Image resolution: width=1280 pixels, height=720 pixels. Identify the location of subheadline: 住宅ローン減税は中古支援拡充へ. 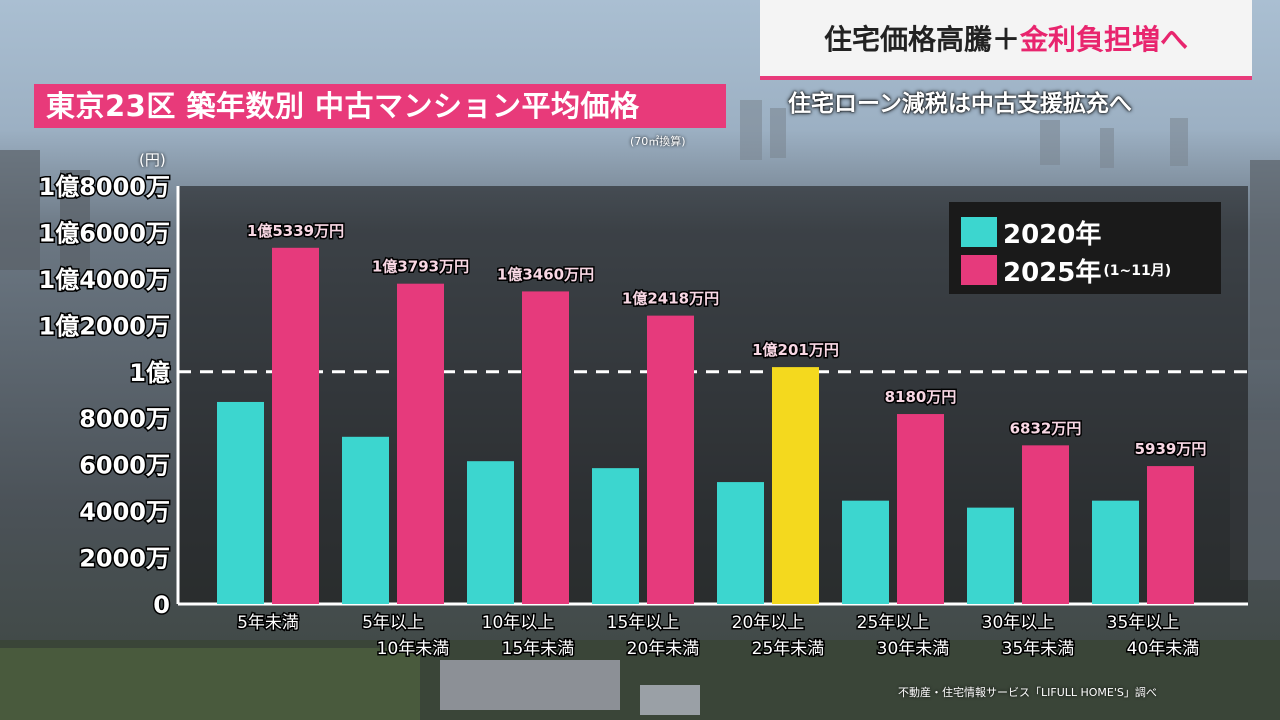
(960, 104).